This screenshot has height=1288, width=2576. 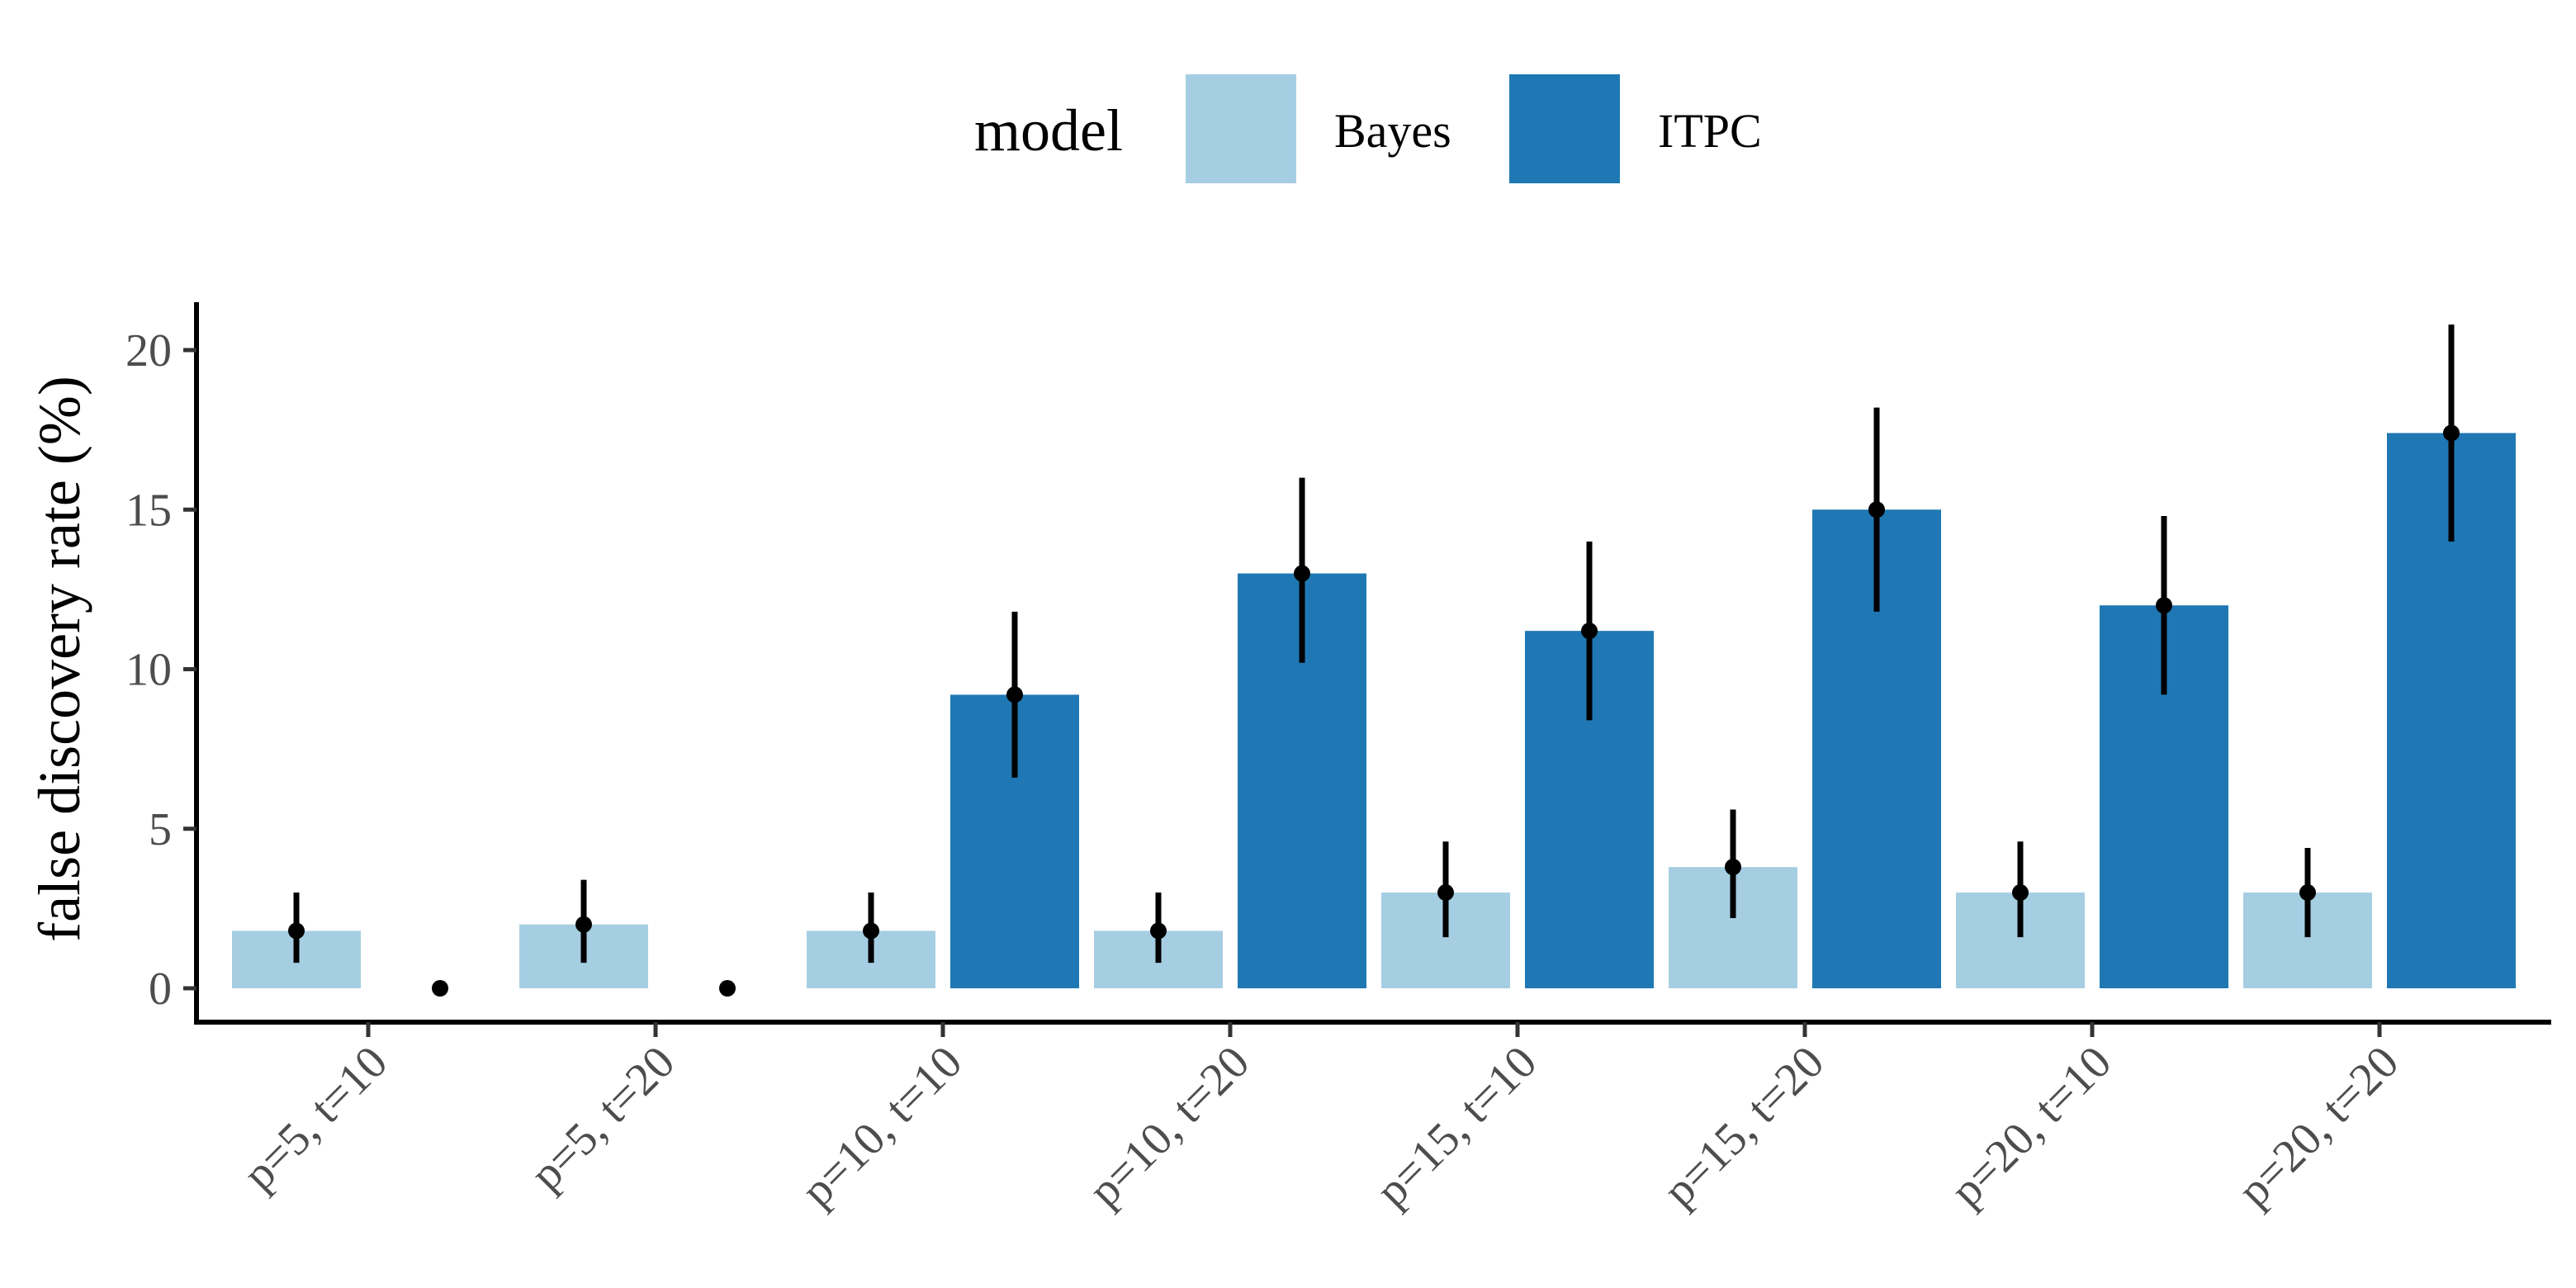 What do you see at coordinates (59, 659) in the screenshot?
I see `y-axis-title: false discovery rate (%)` at bounding box center [59, 659].